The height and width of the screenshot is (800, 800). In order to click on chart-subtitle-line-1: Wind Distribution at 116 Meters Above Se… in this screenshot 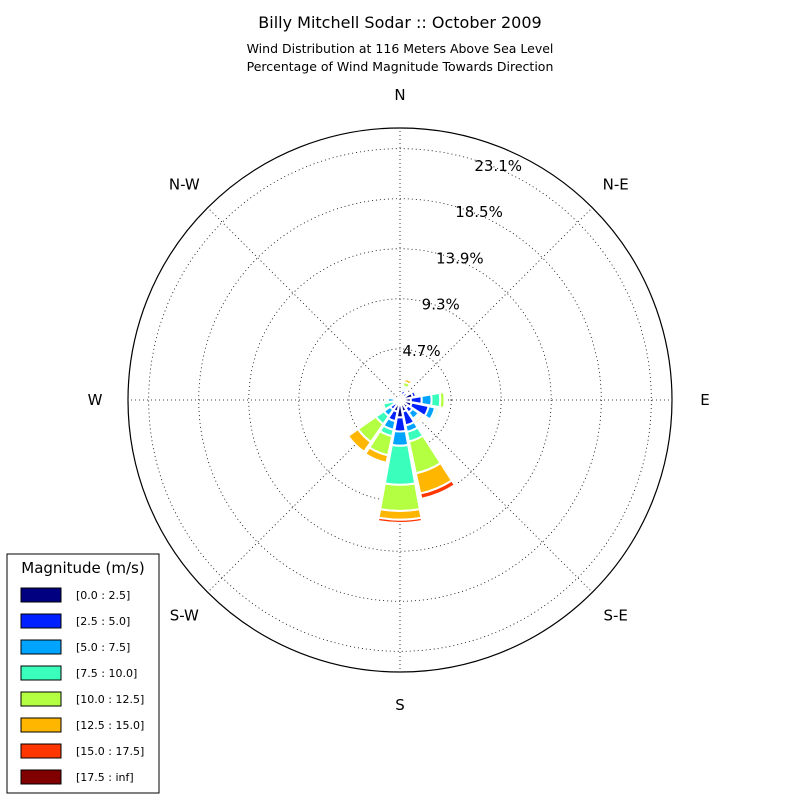, I will do `click(400, 48)`.